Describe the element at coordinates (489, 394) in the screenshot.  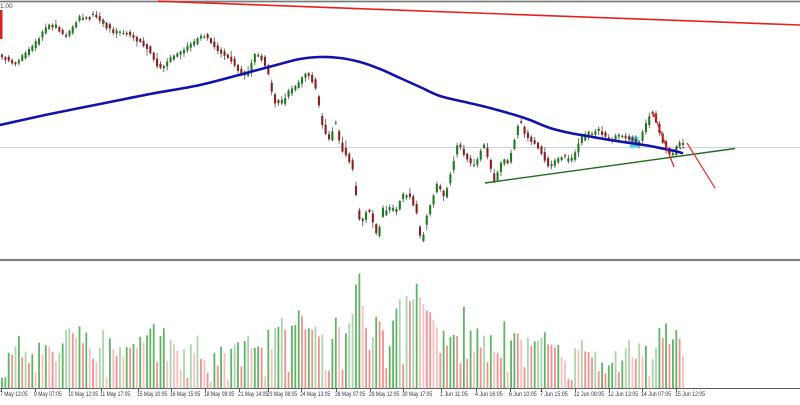
I see `svg-text: 4 Jun 16:05` at that location.